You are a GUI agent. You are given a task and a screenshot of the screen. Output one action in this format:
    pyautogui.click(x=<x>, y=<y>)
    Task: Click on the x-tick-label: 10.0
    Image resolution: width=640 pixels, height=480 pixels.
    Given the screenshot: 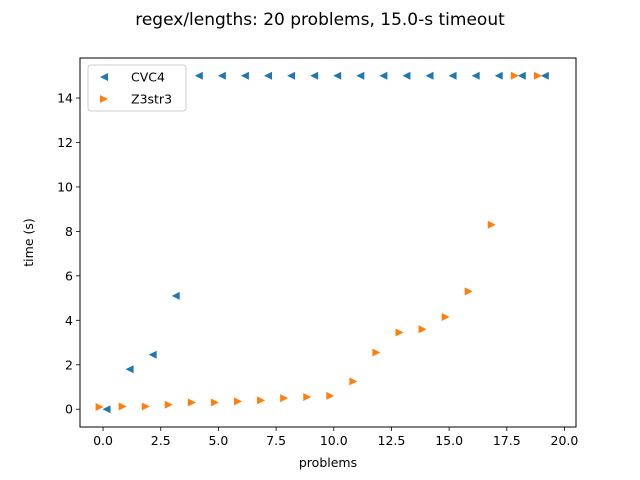 What is the action you would take?
    pyautogui.click(x=334, y=440)
    